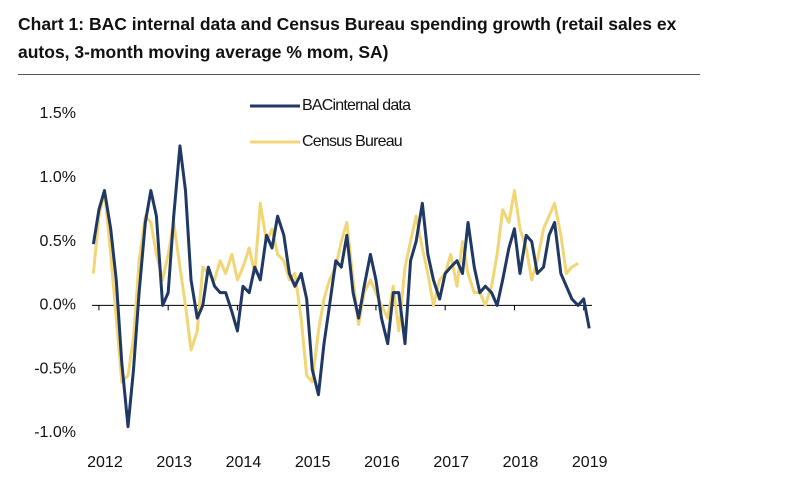 Image resolution: width=800 pixels, height=489 pixels. Describe the element at coordinates (590, 462) in the screenshot. I see `x-tick-label: 2019` at that location.